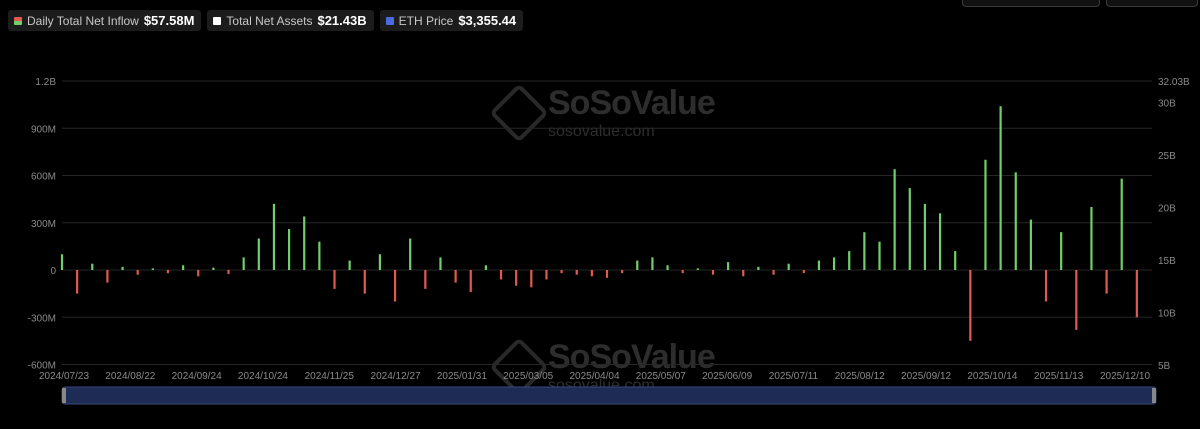 This screenshot has height=429, width=1200. What do you see at coordinates (528, 376) in the screenshot?
I see `x-tick-label: 2025/03/05` at bounding box center [528, 376].